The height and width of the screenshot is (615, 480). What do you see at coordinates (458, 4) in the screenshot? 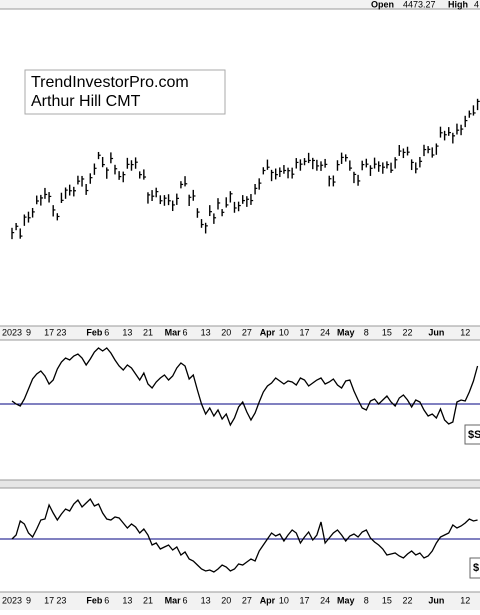
I see `header-label: High` at bounding box center [458, 4].